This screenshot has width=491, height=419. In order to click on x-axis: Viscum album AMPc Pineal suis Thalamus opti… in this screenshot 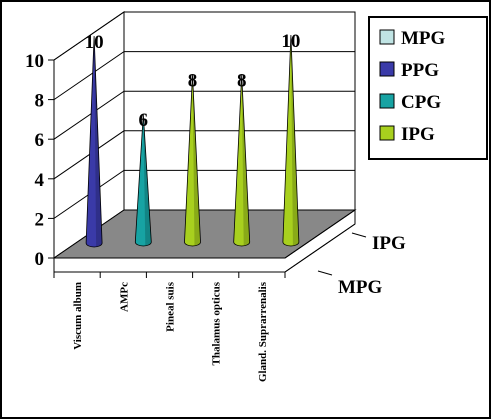, I will do `click(169, 327)`.